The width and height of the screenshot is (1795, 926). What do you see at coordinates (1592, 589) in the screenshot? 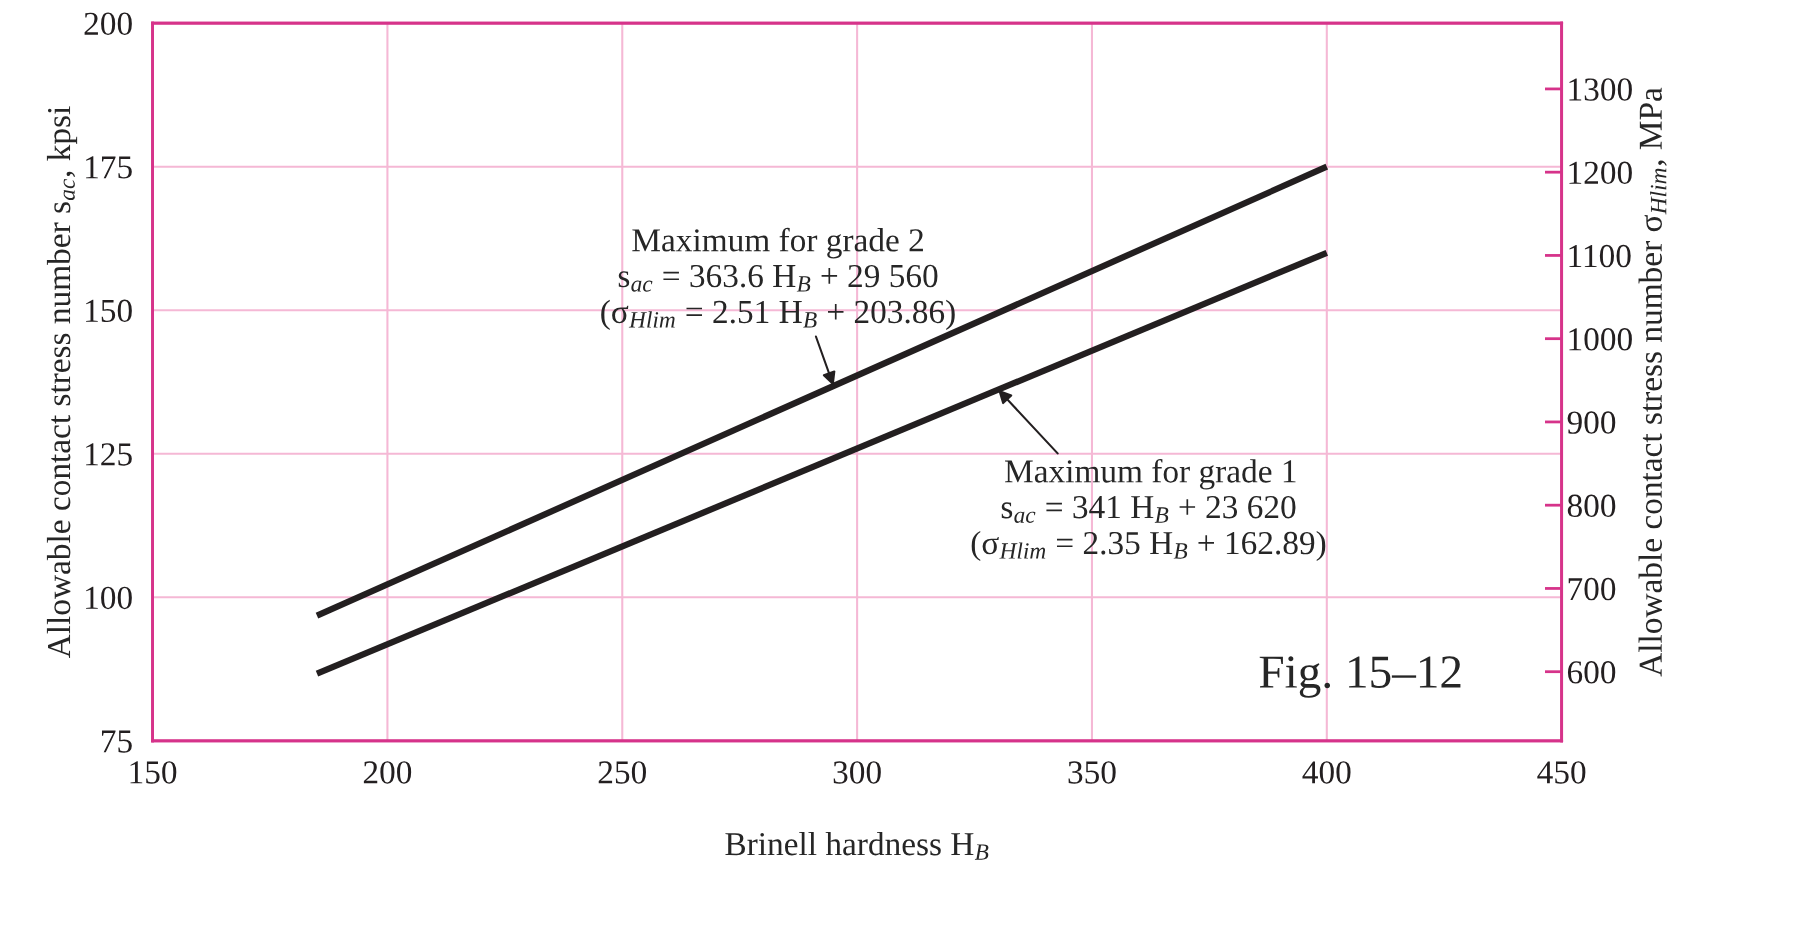
I see `y2-tick-label: 700` at bounding box center [1592, 589].